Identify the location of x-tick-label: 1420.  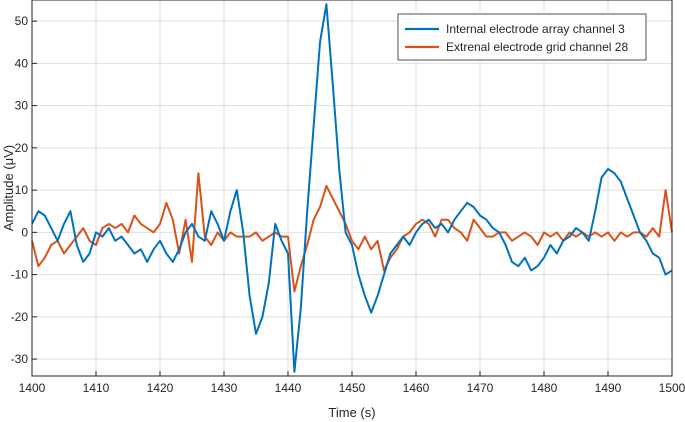
(160, 388).